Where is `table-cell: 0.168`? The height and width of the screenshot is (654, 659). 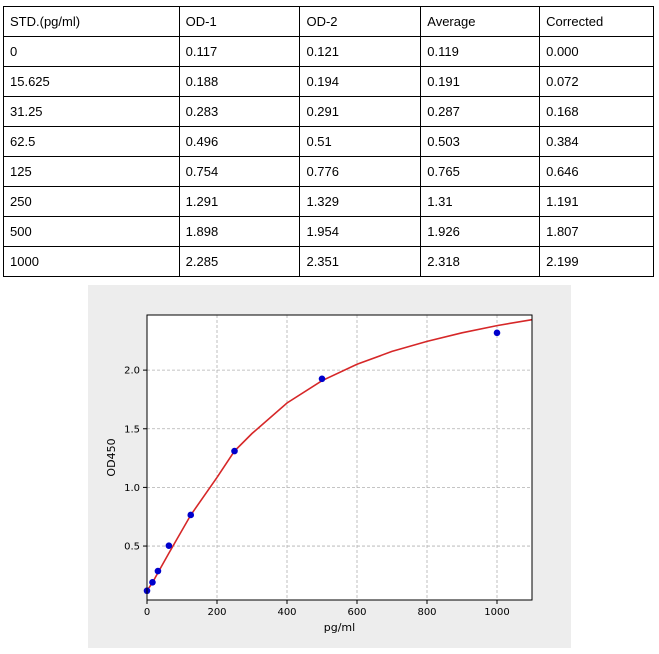
table-cell: 0.168 is located at coordinates (596, 111).